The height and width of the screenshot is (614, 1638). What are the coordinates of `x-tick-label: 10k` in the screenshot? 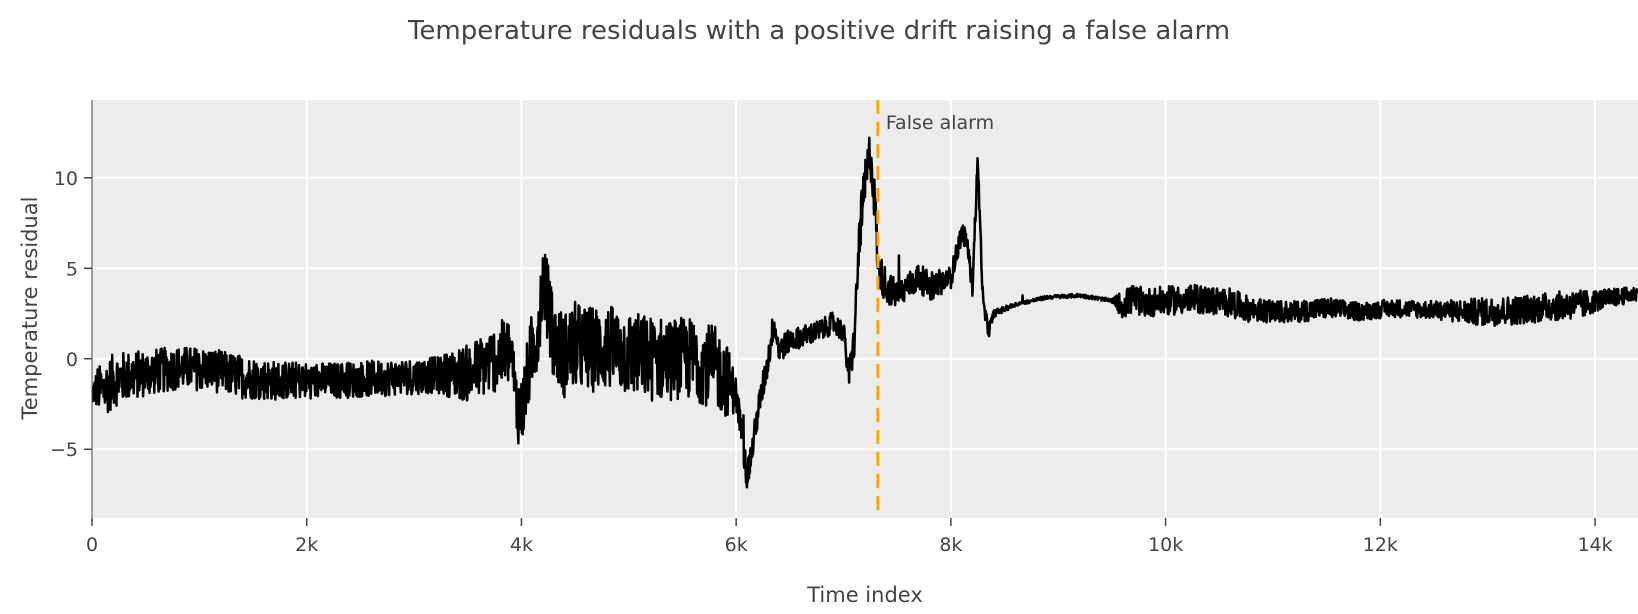 It's located at (1165, 545).